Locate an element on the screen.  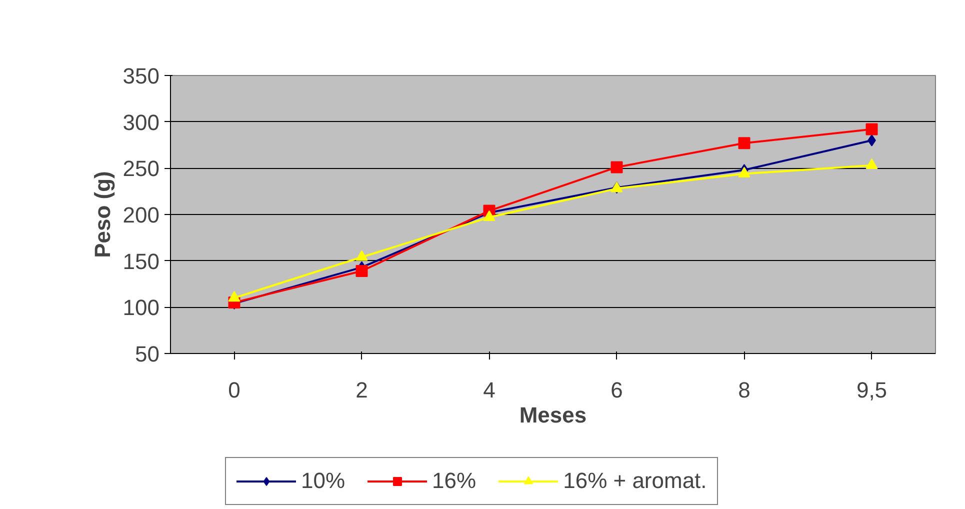
y-tick-label: 350 is located at coordinates (141, 76).